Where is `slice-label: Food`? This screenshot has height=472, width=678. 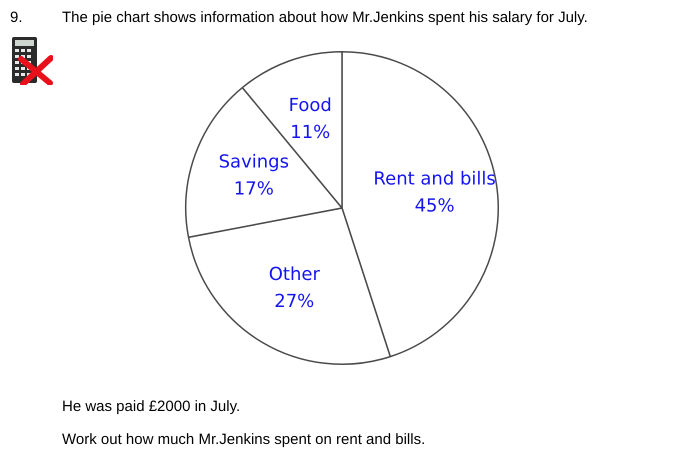
slice-label: Food is located at coordinates (310, 105).